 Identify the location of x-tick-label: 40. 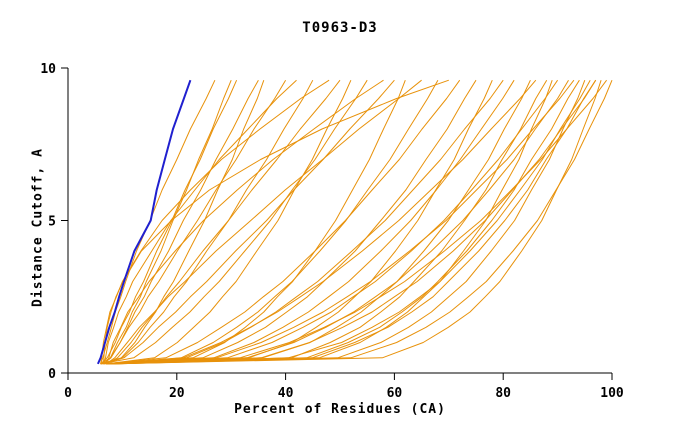
(286, 393).